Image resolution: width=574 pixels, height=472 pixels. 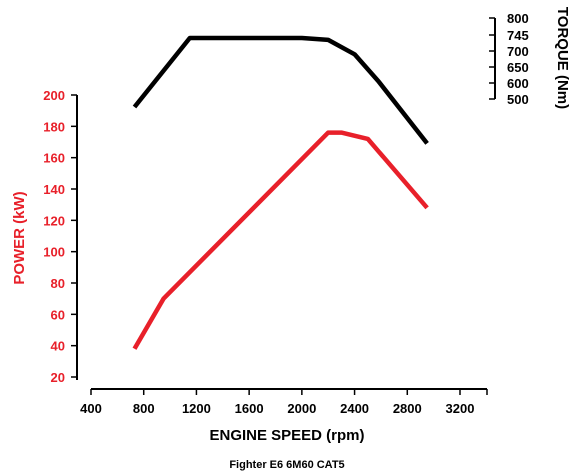 What do you see at coordinates (19, 237) in the screenshot?
I see `left-axis-title: POWER (kW)` at bounding box center [19, 237].